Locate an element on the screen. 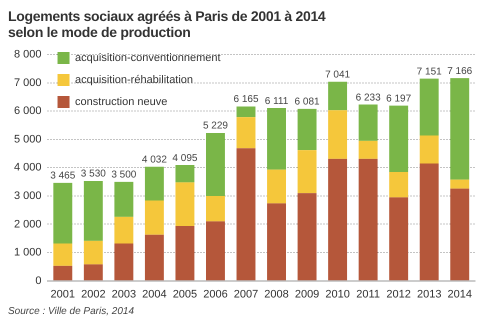 The image size is (489, 333). x-tick-label: 2010 is located at coordinates (337, 294).